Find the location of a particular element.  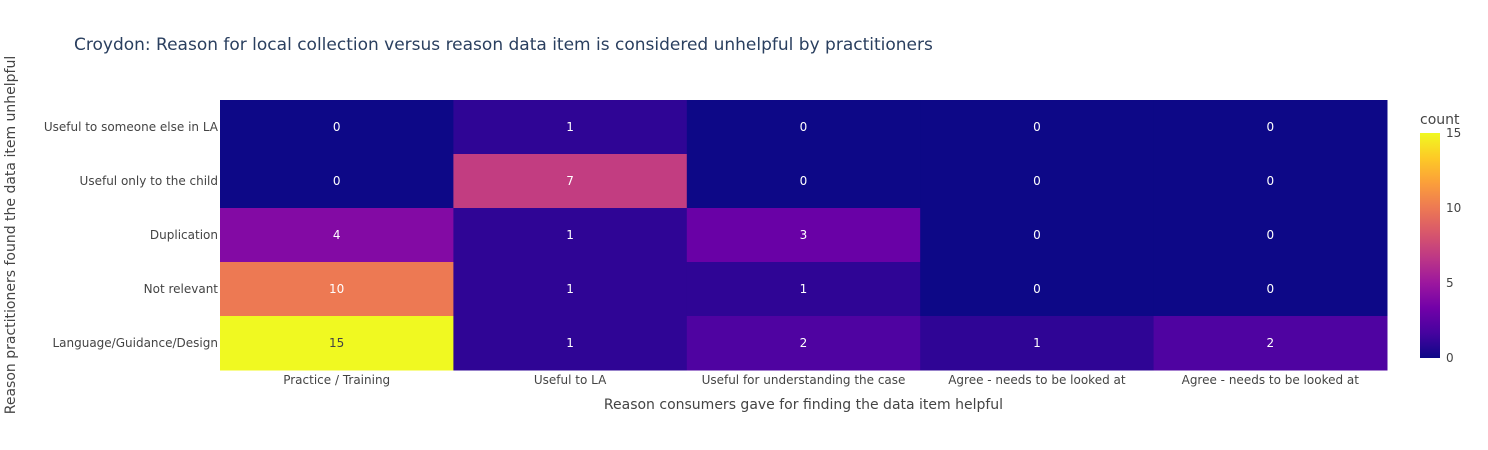

y-tick-label: Not relevant is located at coordinates (181, 289).